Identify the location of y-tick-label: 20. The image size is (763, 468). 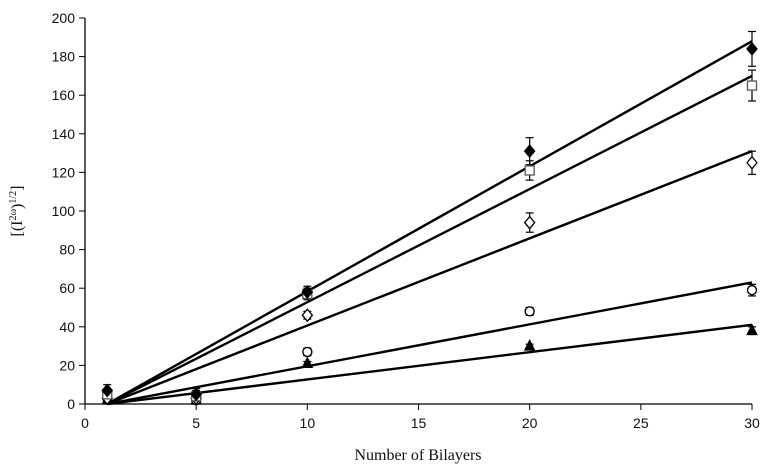
(67, 365).